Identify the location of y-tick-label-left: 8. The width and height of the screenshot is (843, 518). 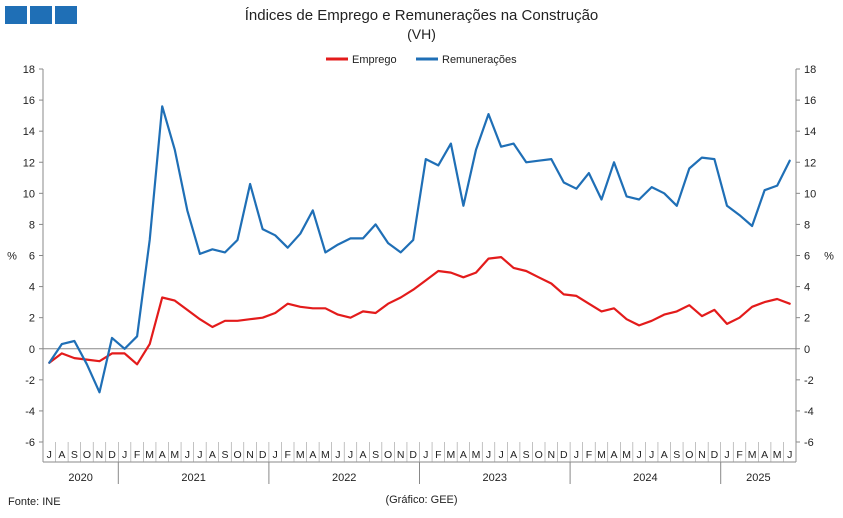
(32, 225).